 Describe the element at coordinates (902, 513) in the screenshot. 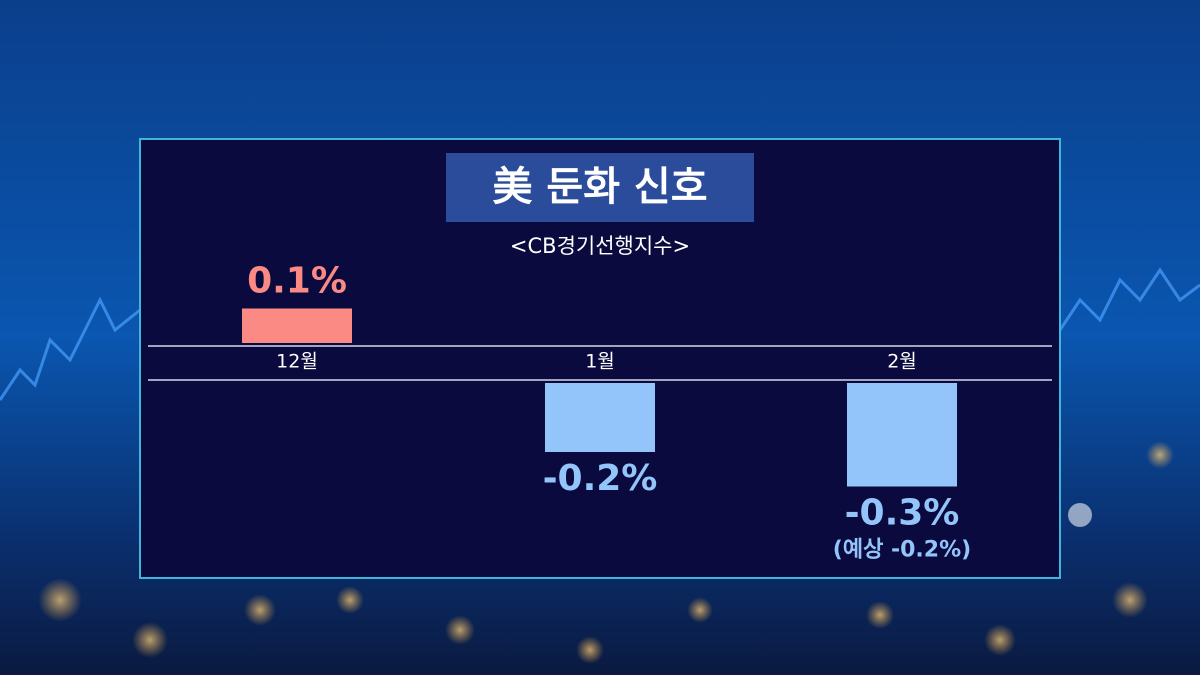

I see `value-label: -0.3%` at that location.